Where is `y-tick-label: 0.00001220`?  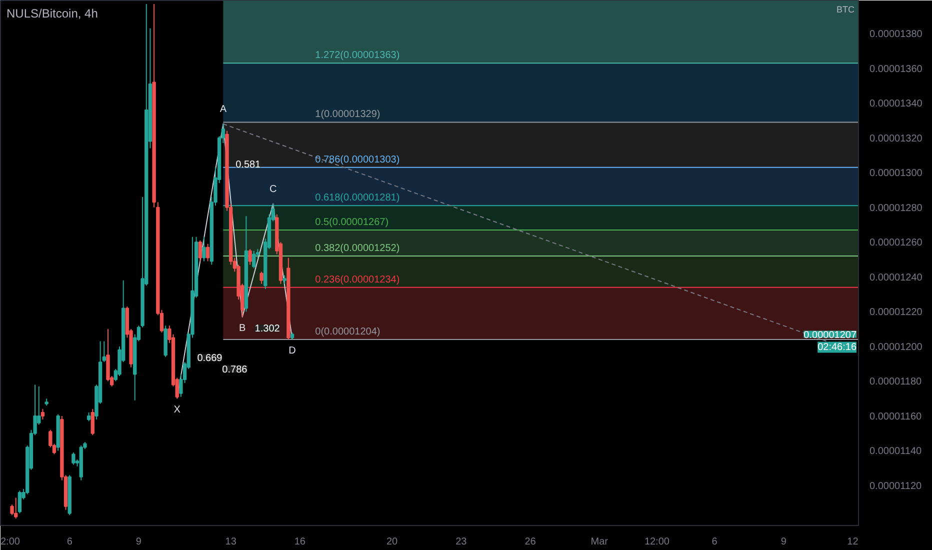
y-tick-label: 0.00001220 is located at coordinates (896, 312).